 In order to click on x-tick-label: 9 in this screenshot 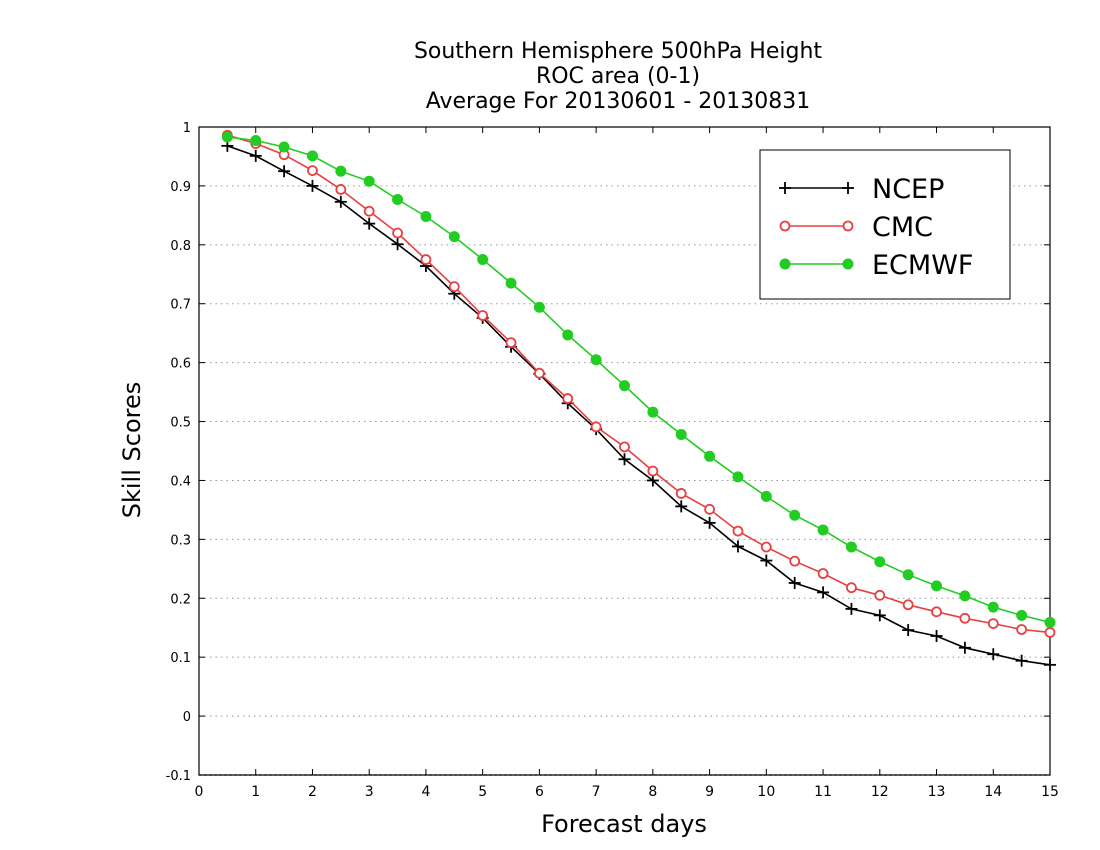, I will do `click(709, 792)`.